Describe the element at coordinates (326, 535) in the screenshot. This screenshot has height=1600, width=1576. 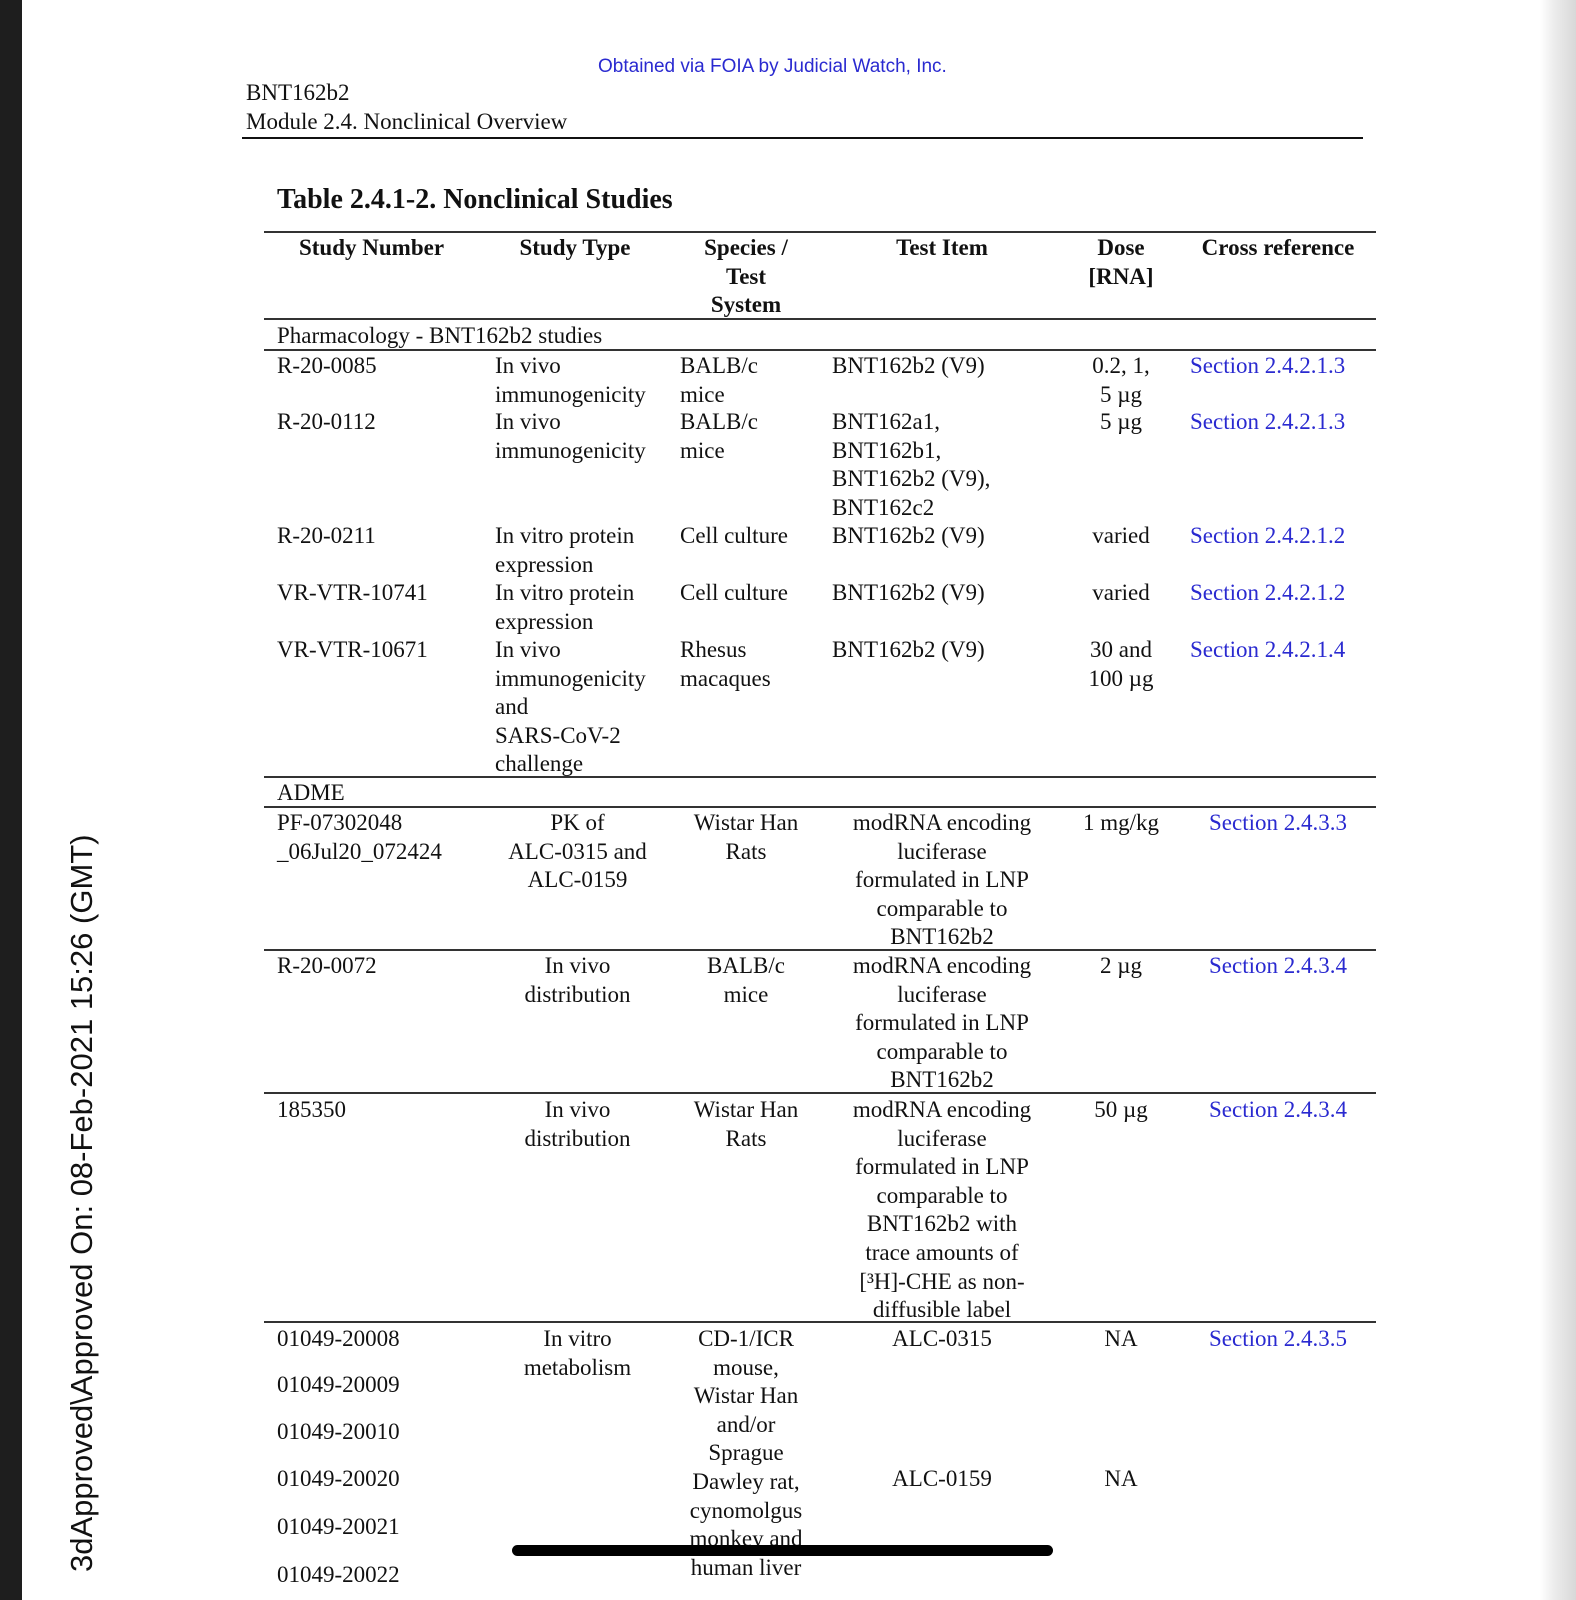
I see `study-number: R-20-0211` at that location.